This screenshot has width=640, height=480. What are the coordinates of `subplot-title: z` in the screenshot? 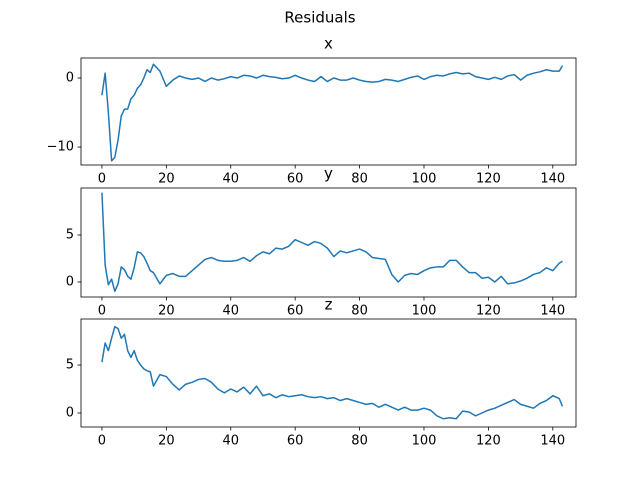 It's located at (329, 305).